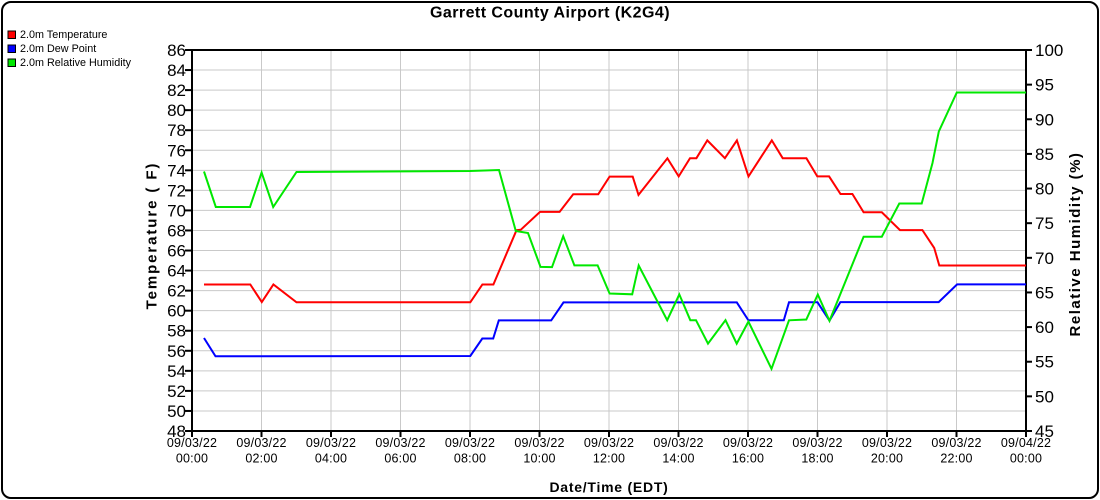 This screenshot has width=1100, height=500. Describe the element at coordinates (748, 459) in the screenshot. I see `svg-text: 16:00` at that location.